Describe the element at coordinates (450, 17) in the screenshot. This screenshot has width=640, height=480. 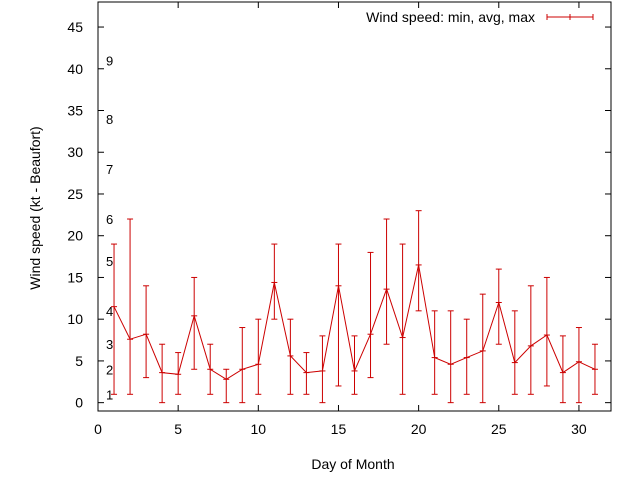
I see `legend-label: Wind speed: min, avg, max` at that location.